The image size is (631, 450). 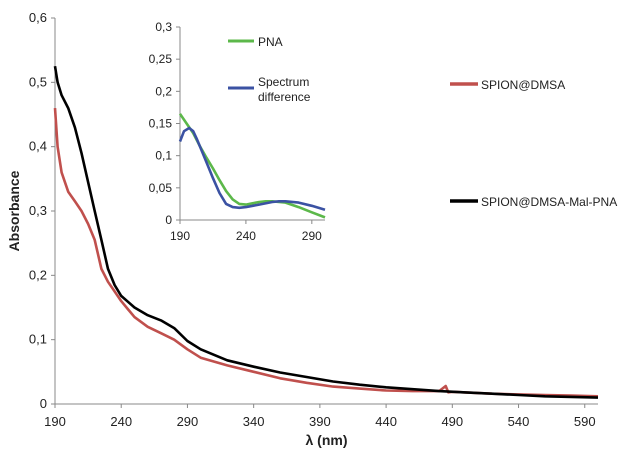 What do you see at coordinates (386, 421) in the screenshot?
I see `main-x-tick-label: 440` at bounding box center [386, 421].